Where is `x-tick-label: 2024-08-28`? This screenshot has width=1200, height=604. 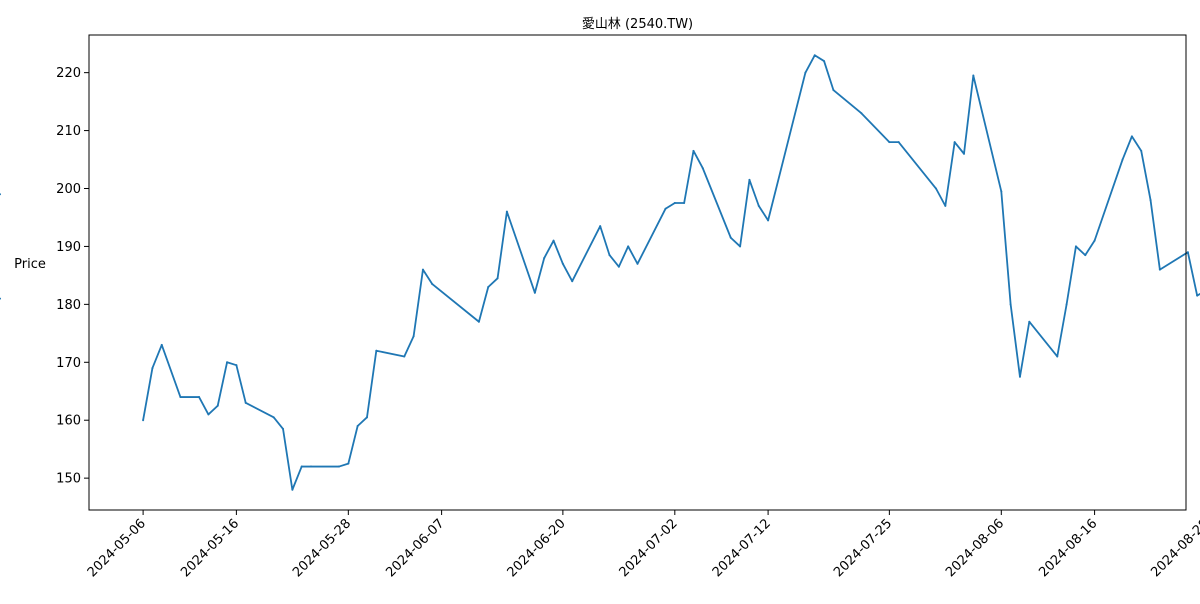 x-tick-label: 2024-08-28 is located at coordinates (1174, 548).